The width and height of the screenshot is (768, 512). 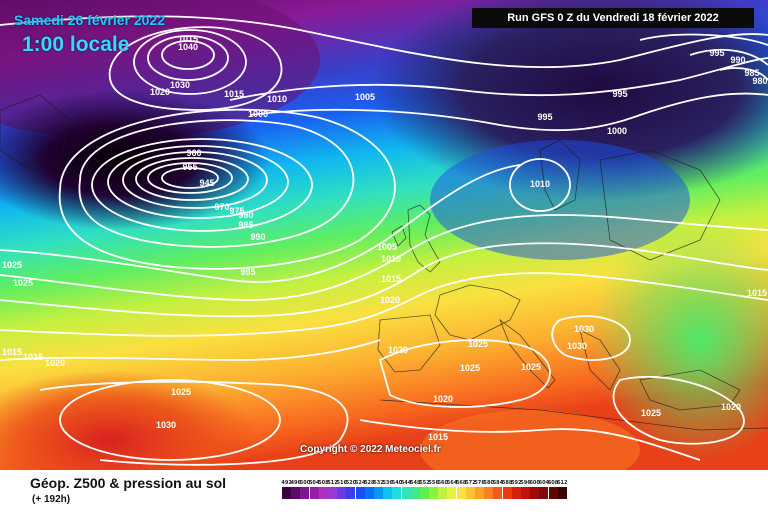 I want to click on scale-step: 508, so click(x=323, y=489).